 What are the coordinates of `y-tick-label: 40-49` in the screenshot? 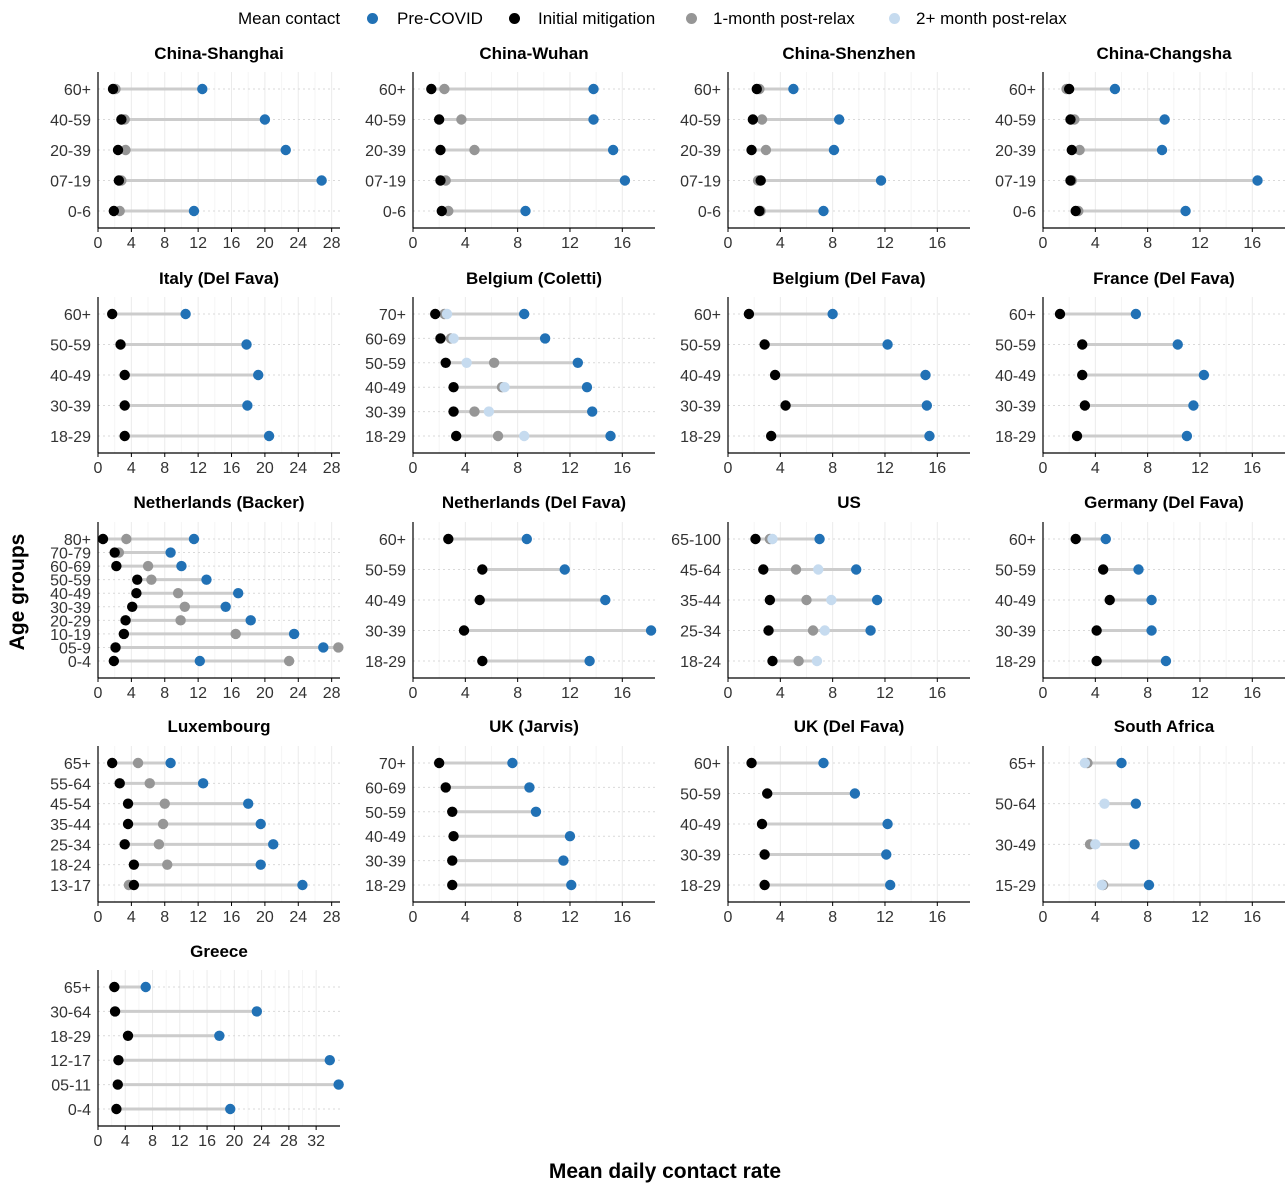 It's located at (700, 376).